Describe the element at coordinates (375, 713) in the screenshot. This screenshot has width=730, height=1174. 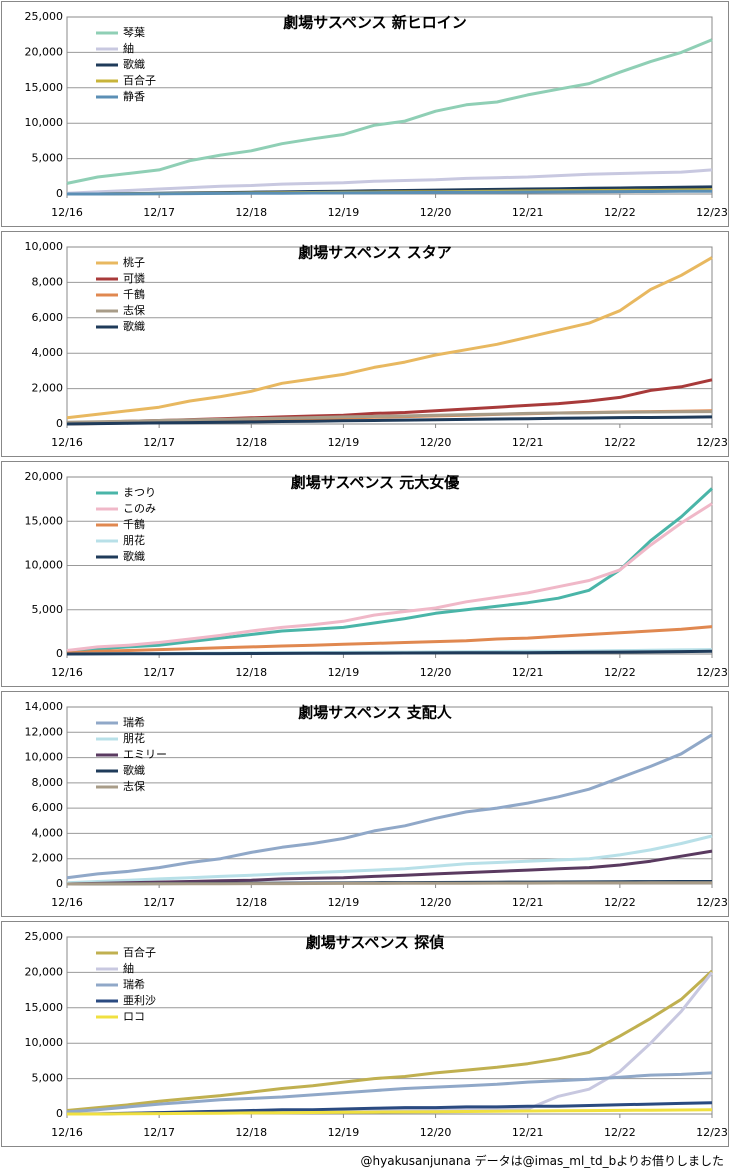
I see `chart-title: 劇場サスペンス 支配人` at that location.